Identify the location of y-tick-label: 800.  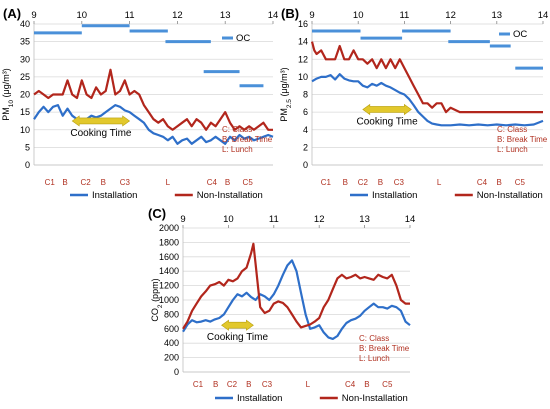
(171, 314).